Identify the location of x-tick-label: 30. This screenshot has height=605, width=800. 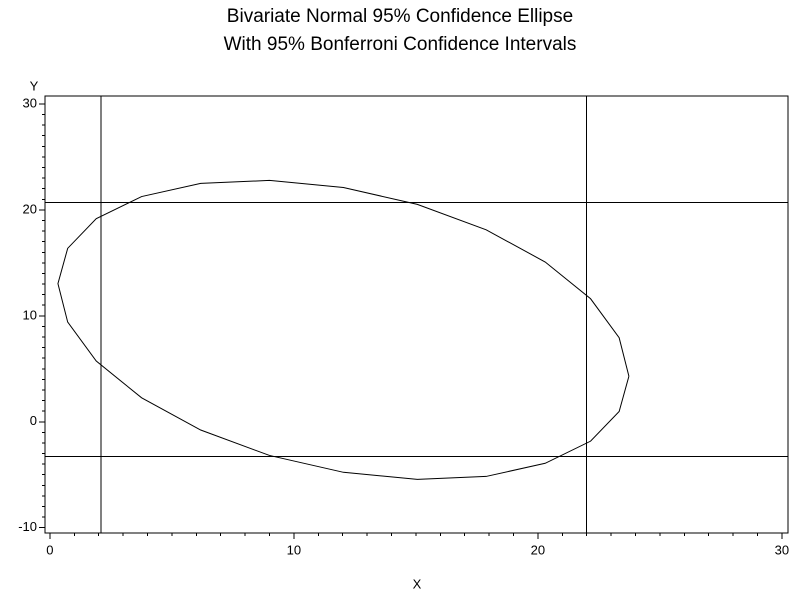
(782, 549).